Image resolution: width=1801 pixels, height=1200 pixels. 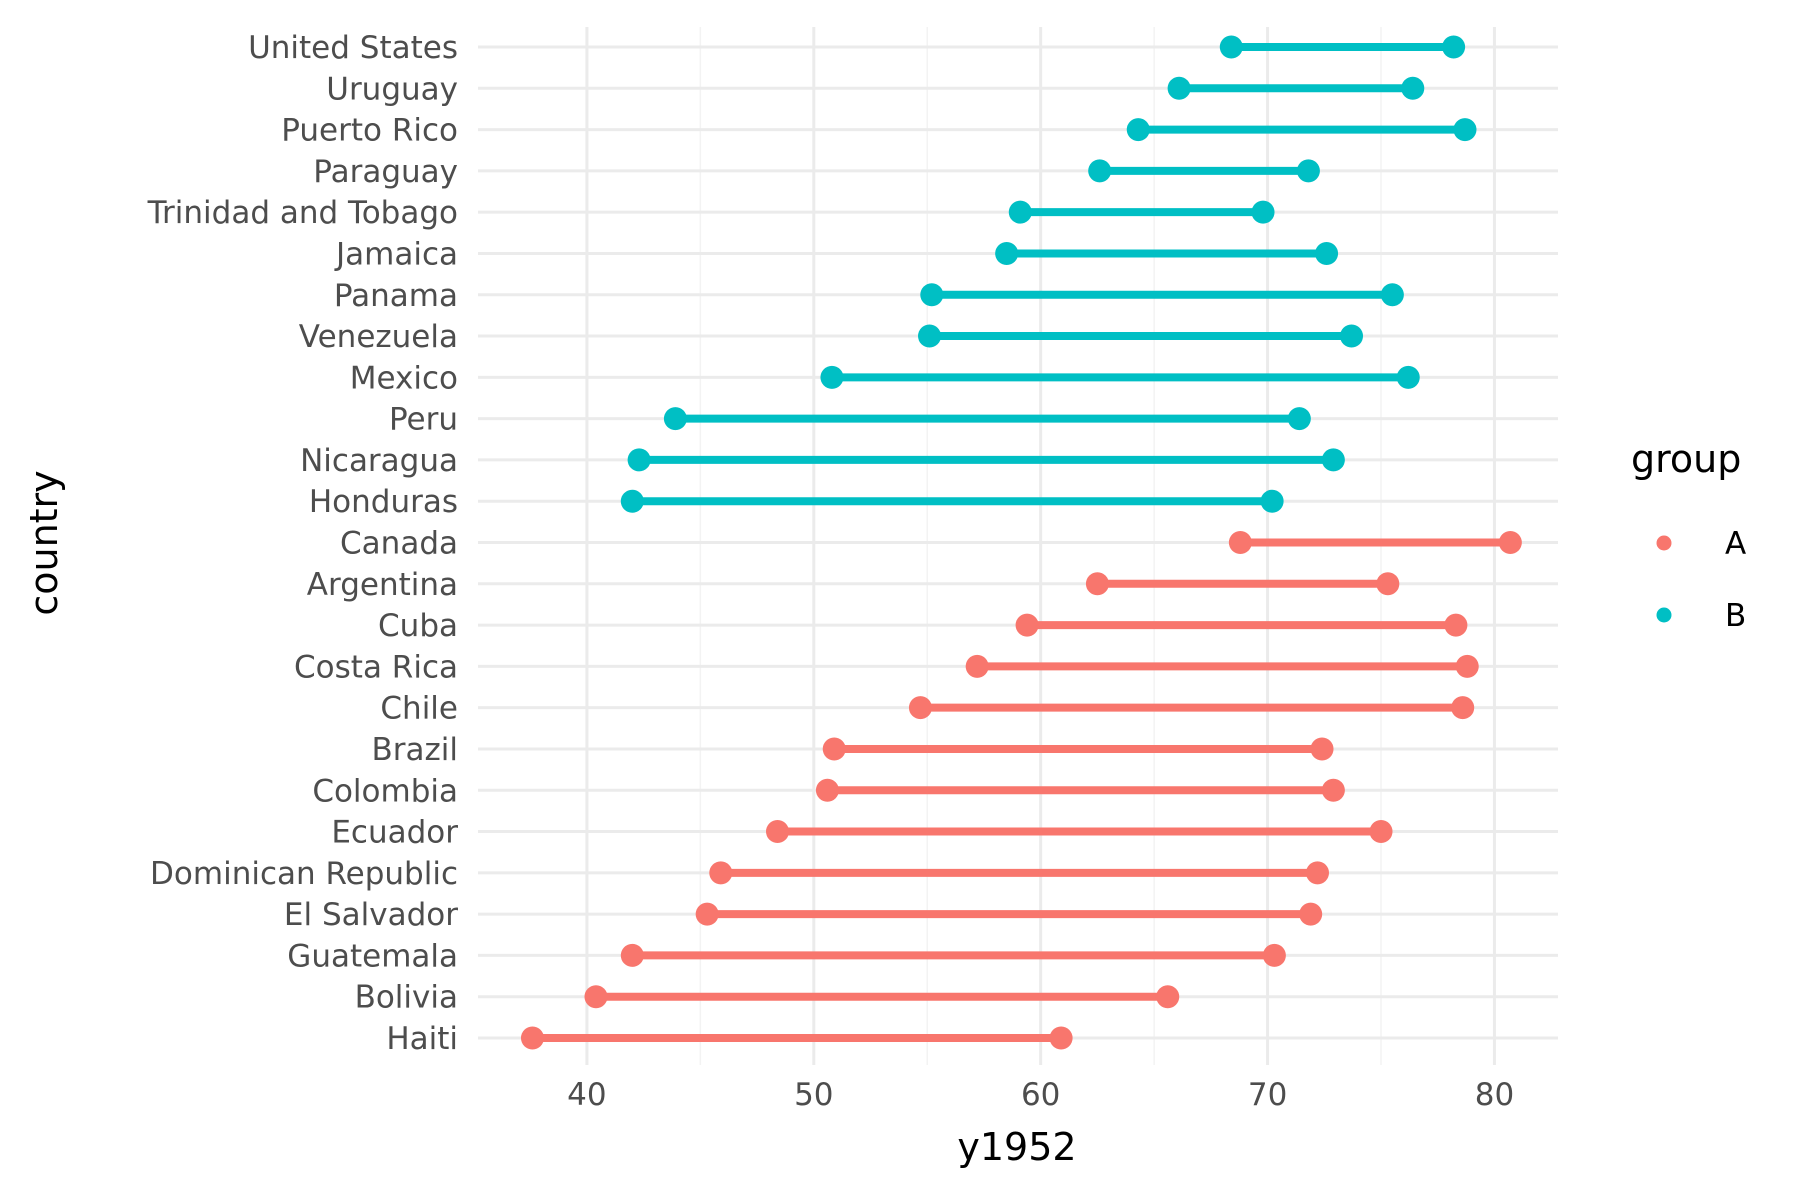 I want to click on x-tick-label: 70, so click(x=1267, y=1095).